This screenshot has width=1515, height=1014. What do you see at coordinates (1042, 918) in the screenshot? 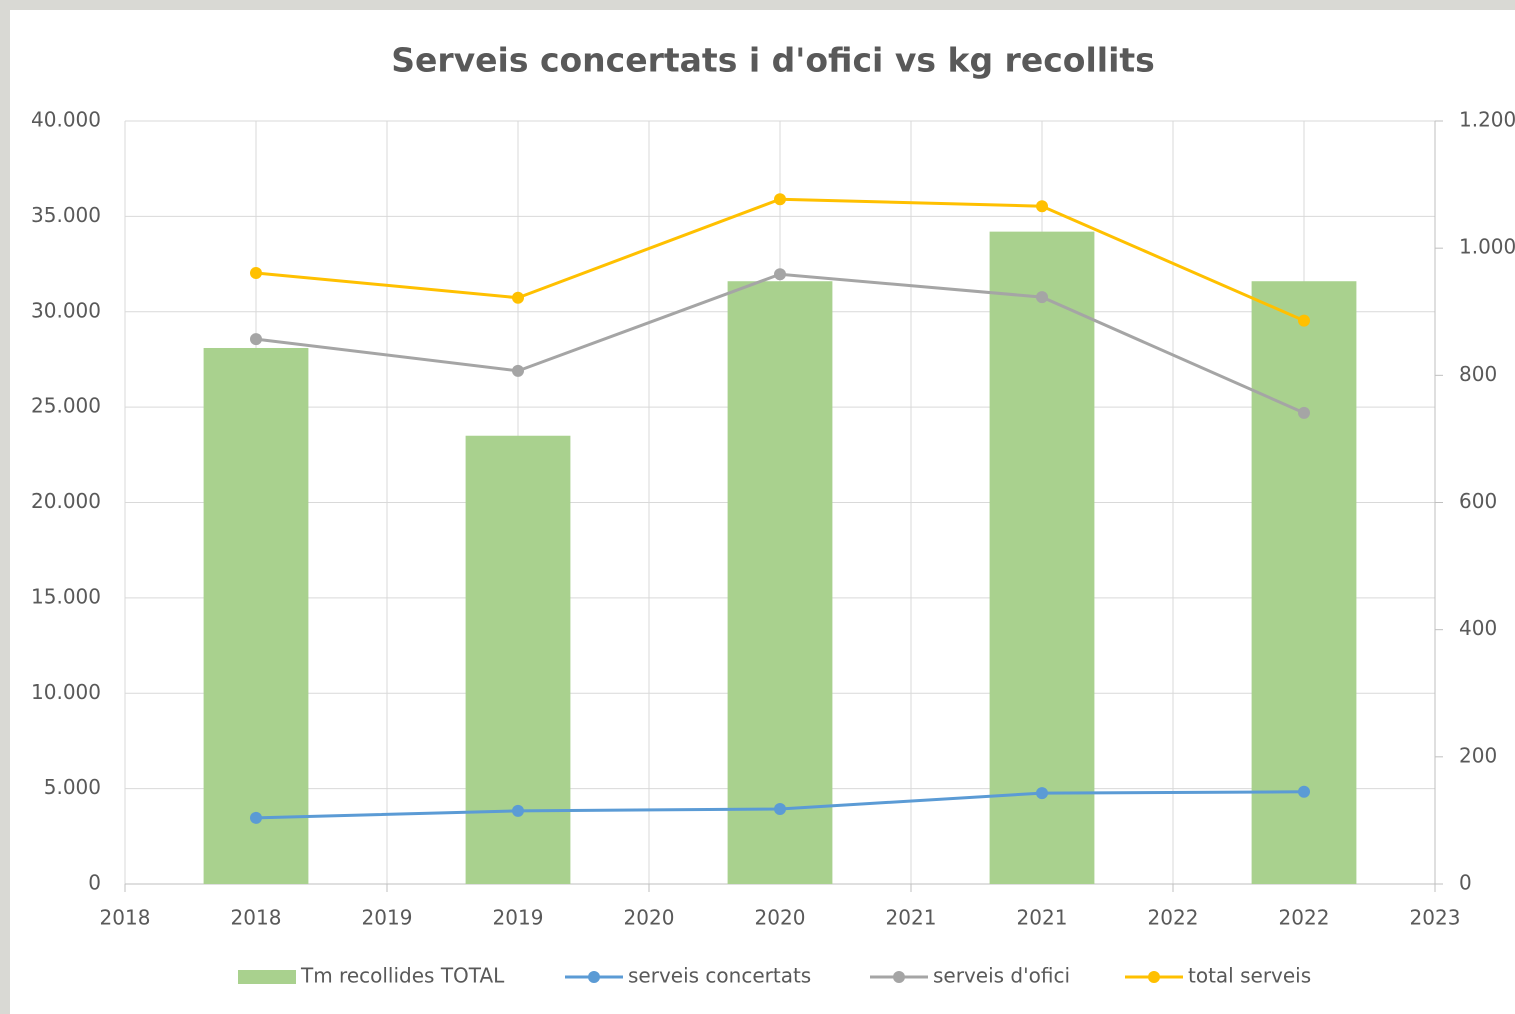
I see `x-category-label: 2021` at bounding box center [1042, 918].